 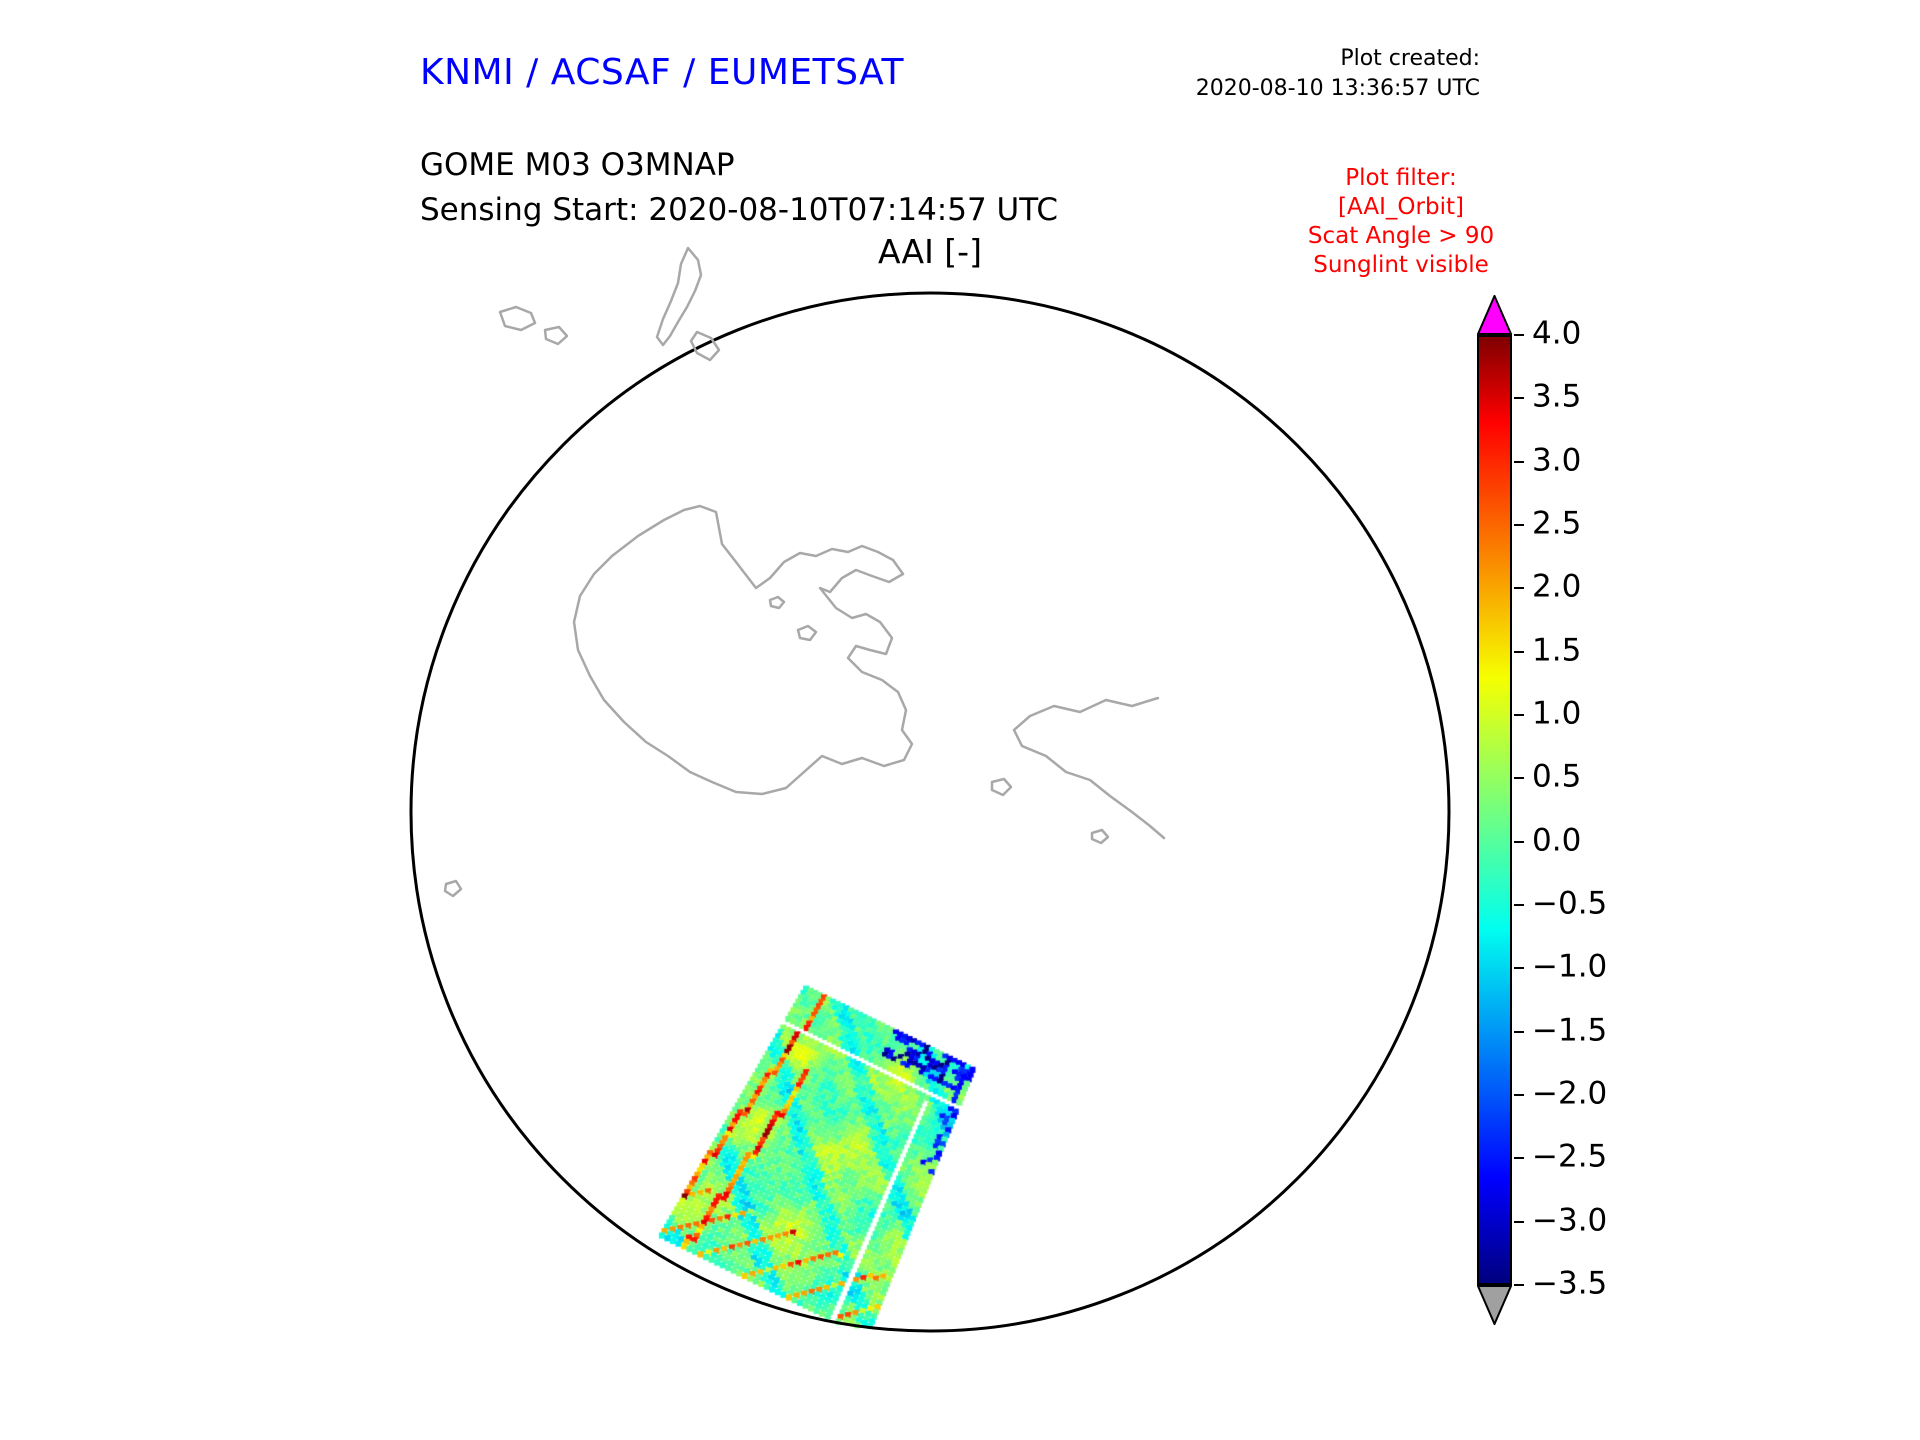 I want to click on colorbar-tick-label: 3.5, so click(x=1557, y=396).